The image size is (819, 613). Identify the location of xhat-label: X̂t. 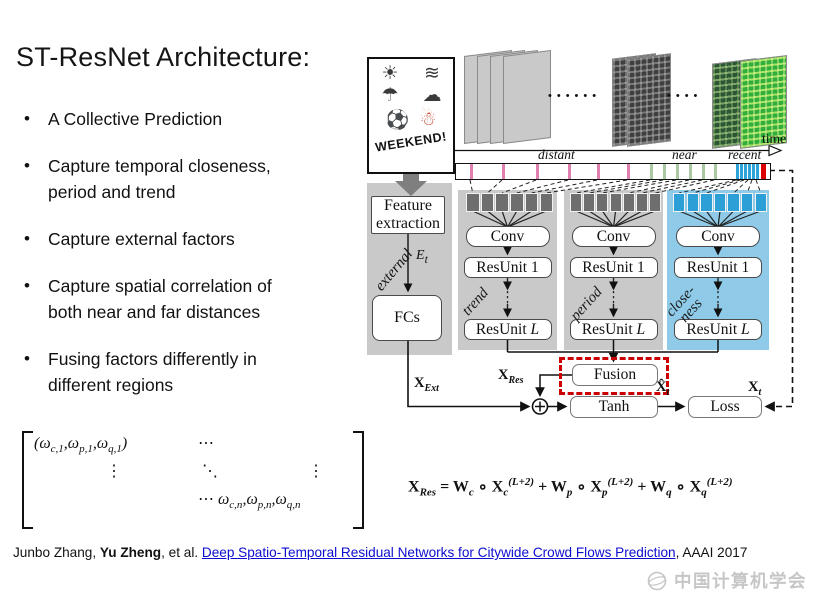
(663, 388).